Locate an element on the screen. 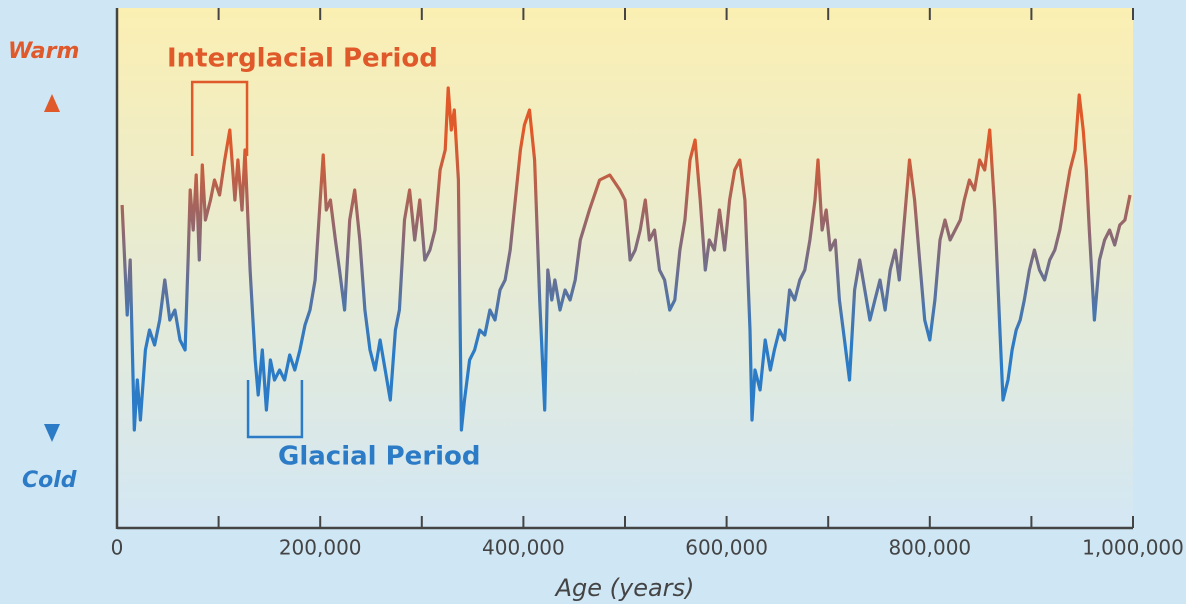 This screenshot has width=1186, height=604. warm-label: Warm is located at coordinates (43, 51).